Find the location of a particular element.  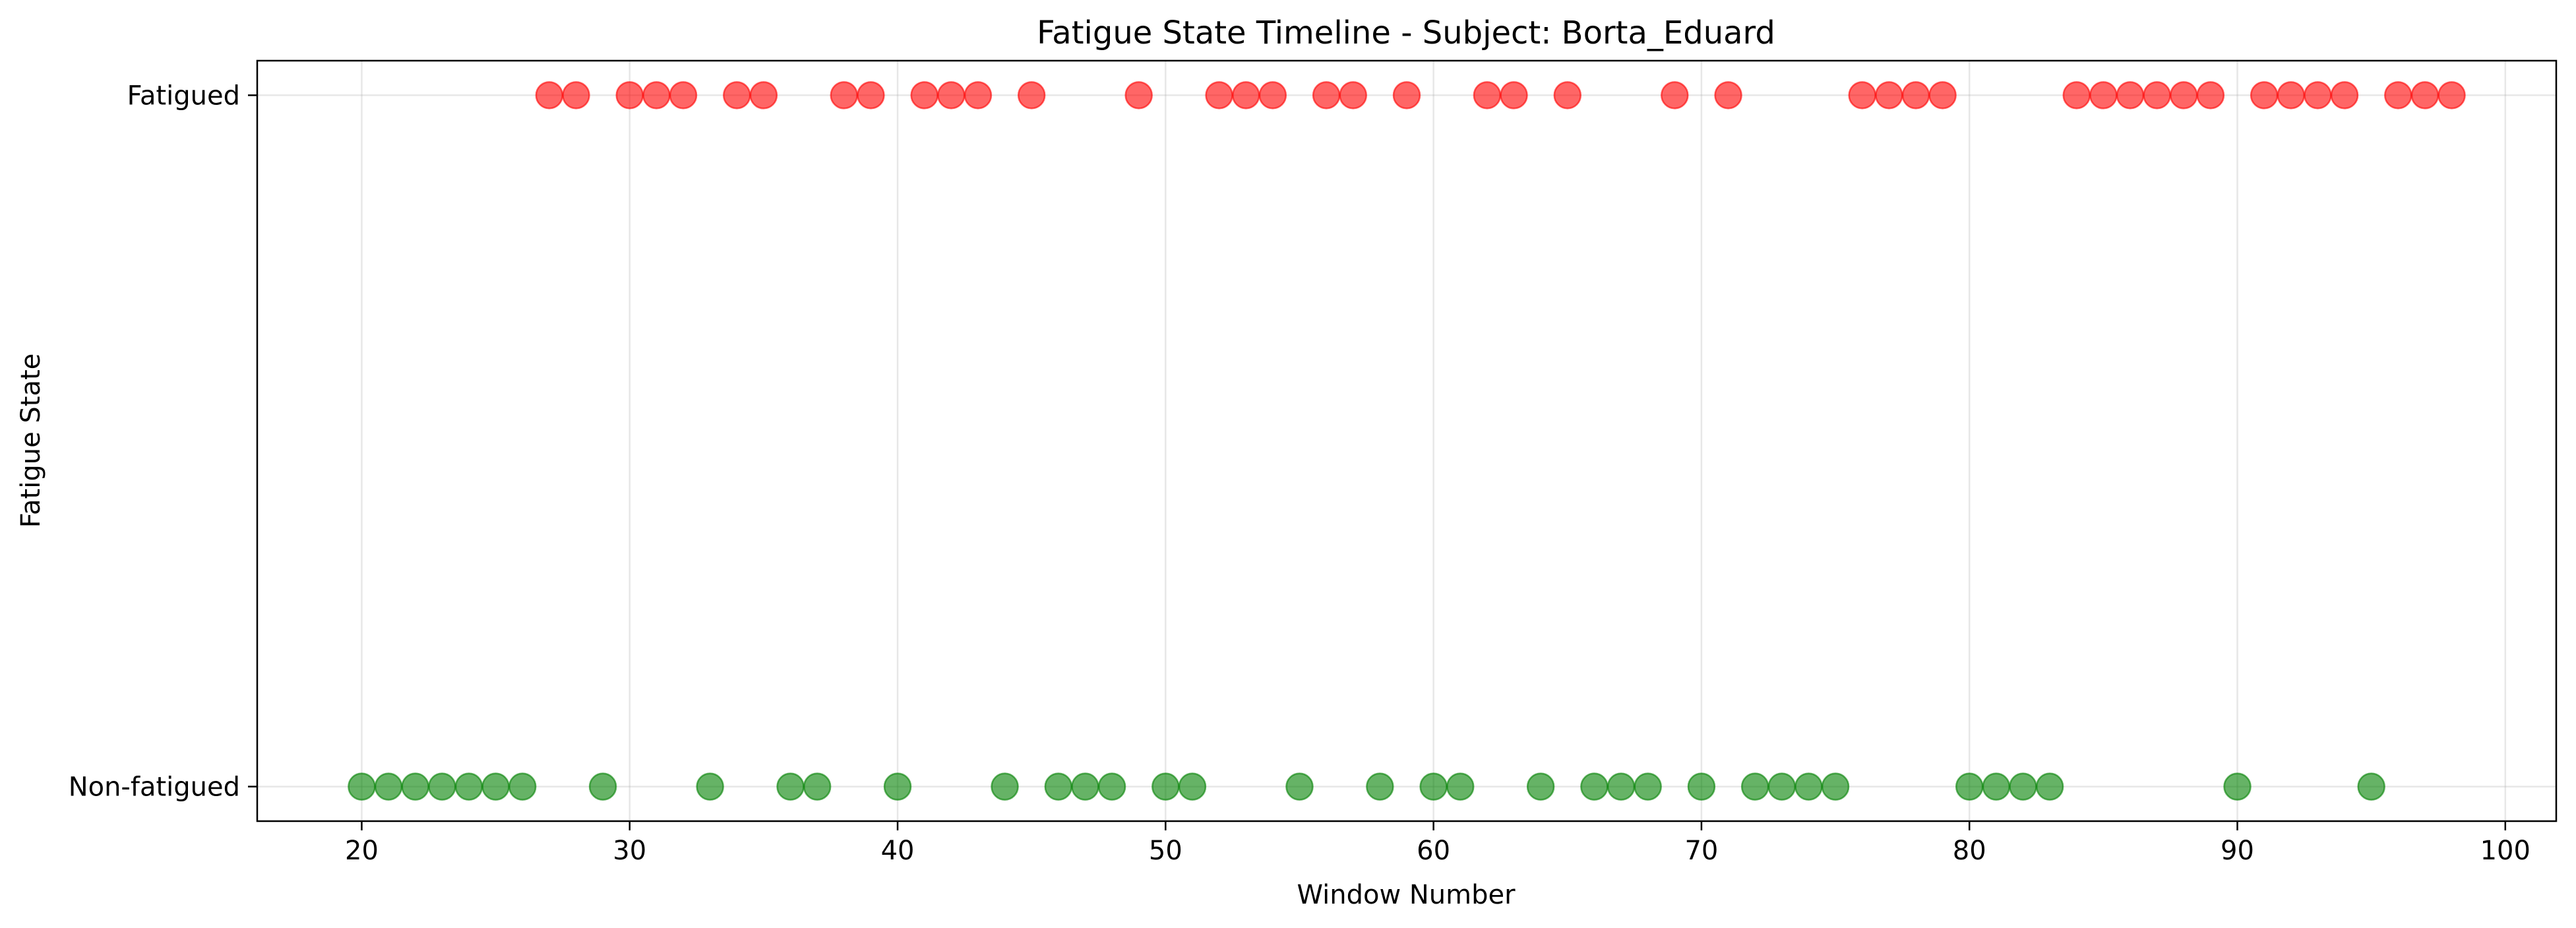

x-tick-label: 70 is located at coordinates (1701, 851).